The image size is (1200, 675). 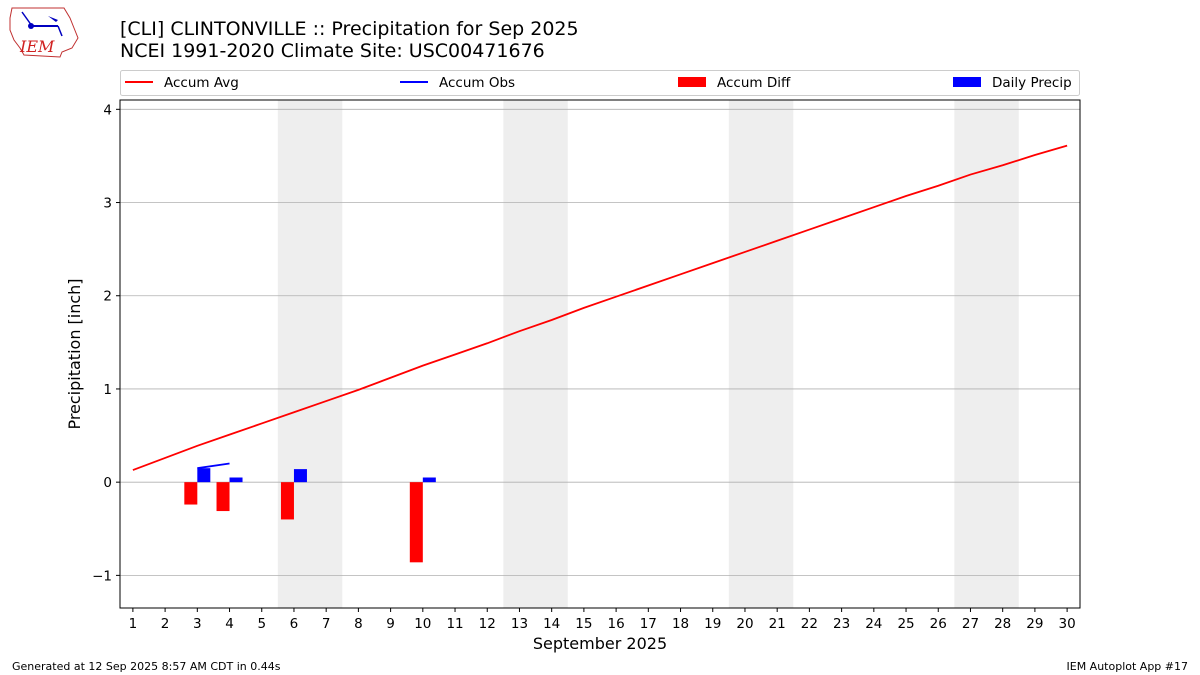 What do you see at coordinates (213, 466) in the screenshot?
I see `accum-obs-line` at bounding box center [213, 466].